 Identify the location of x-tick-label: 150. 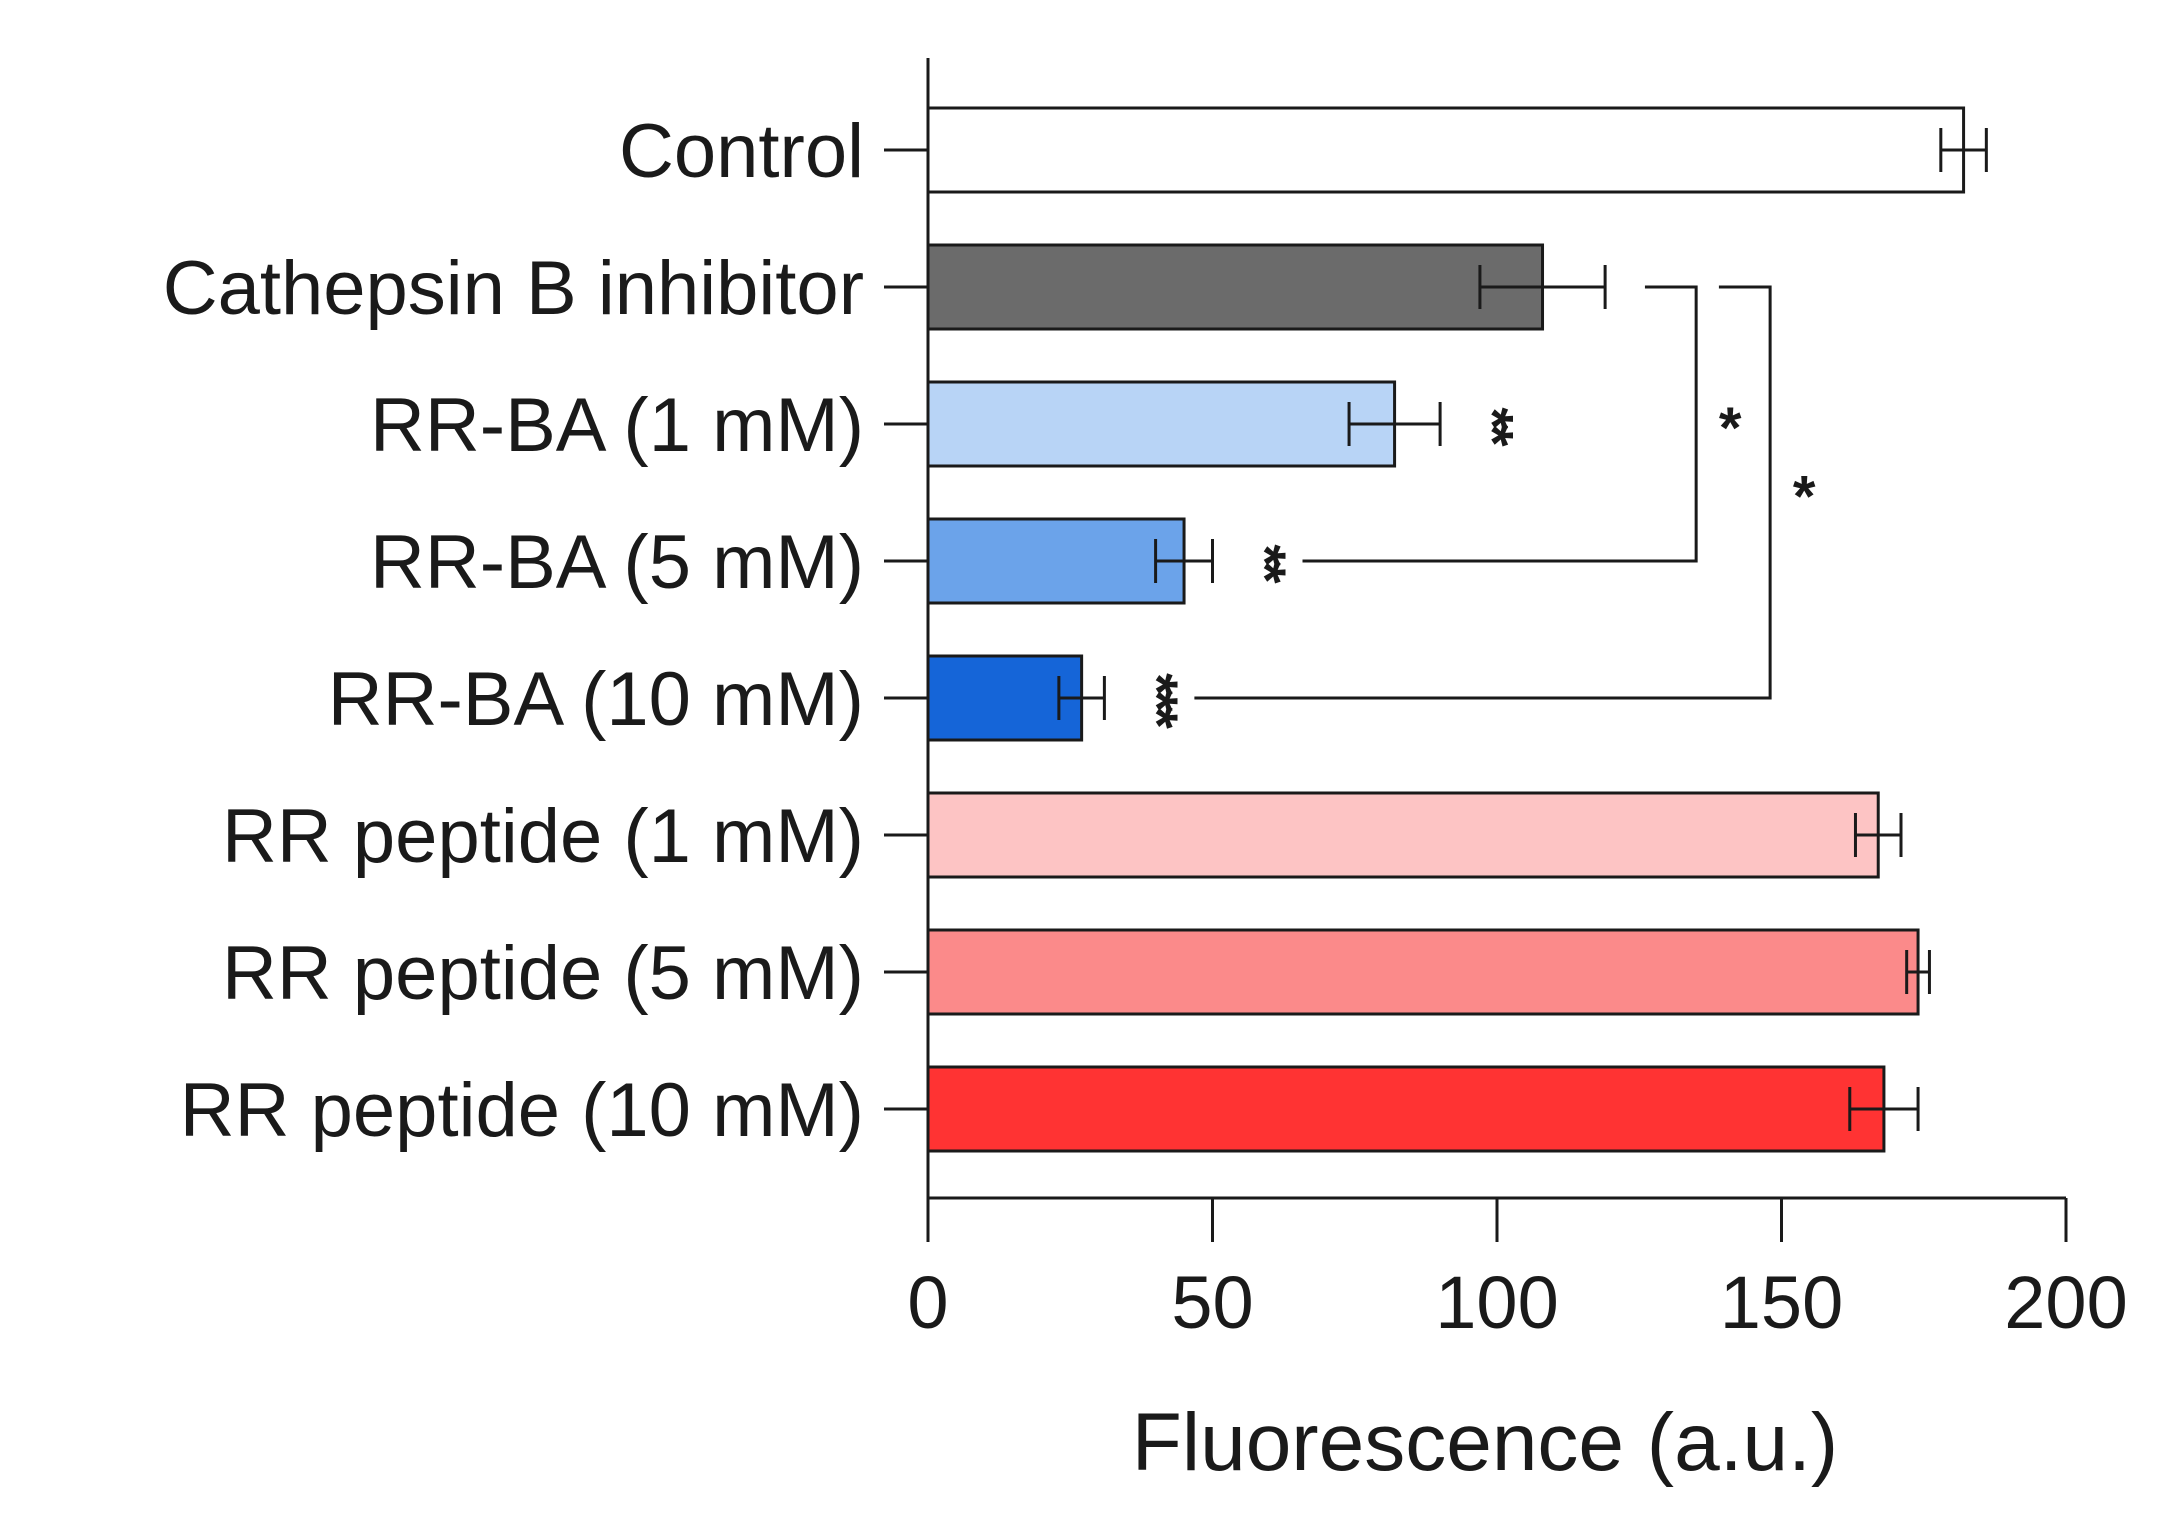
(1781, 1302).